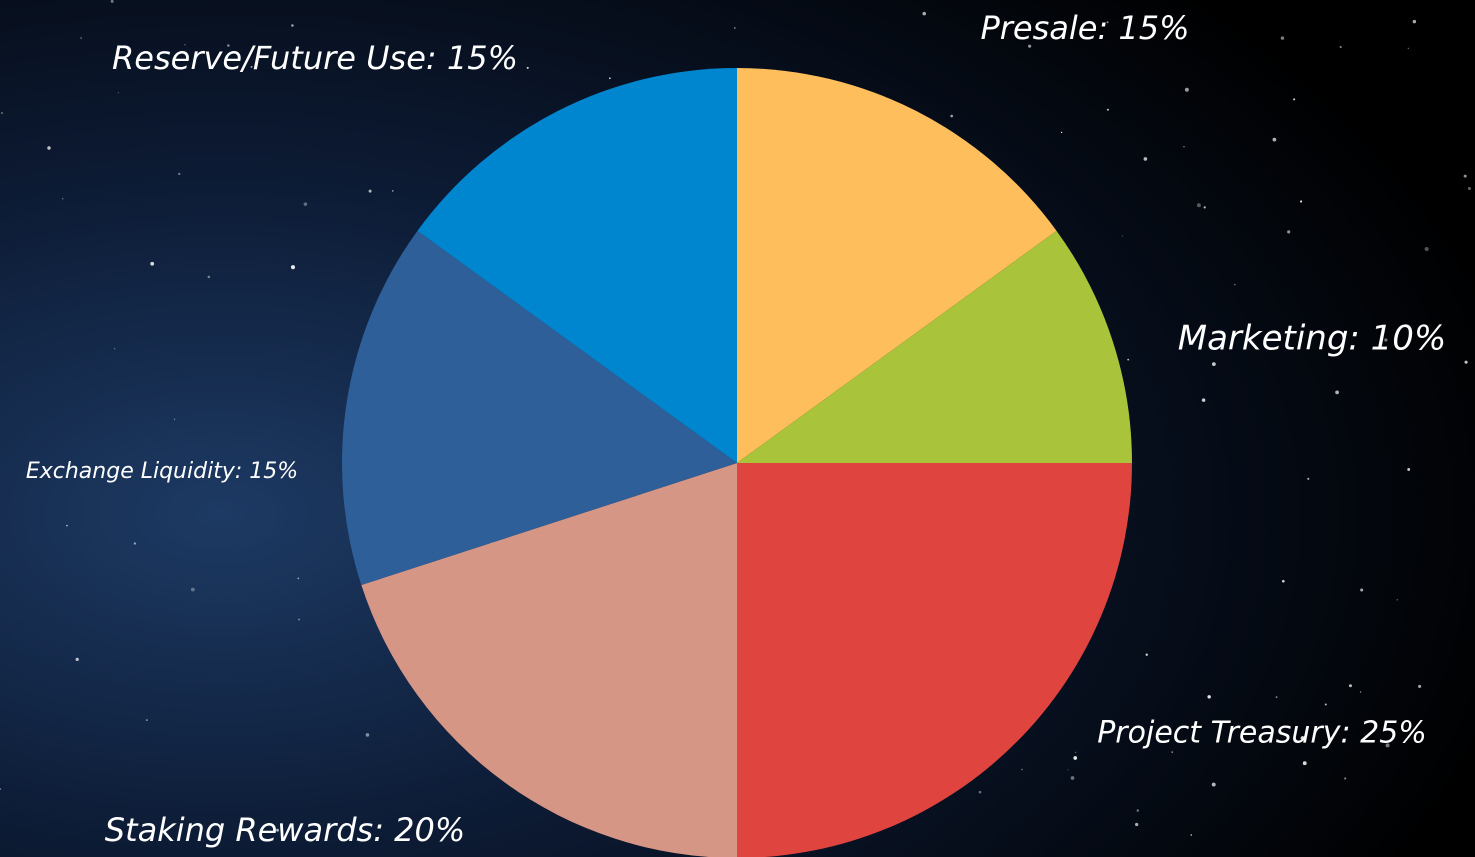 The height and width of the screenshot is (857, 1475). What do you see at coordinates (285, 830) in the screenshot?
I see `slice-label: Staking Rewards: 20%` at bounding box center [285, 830].